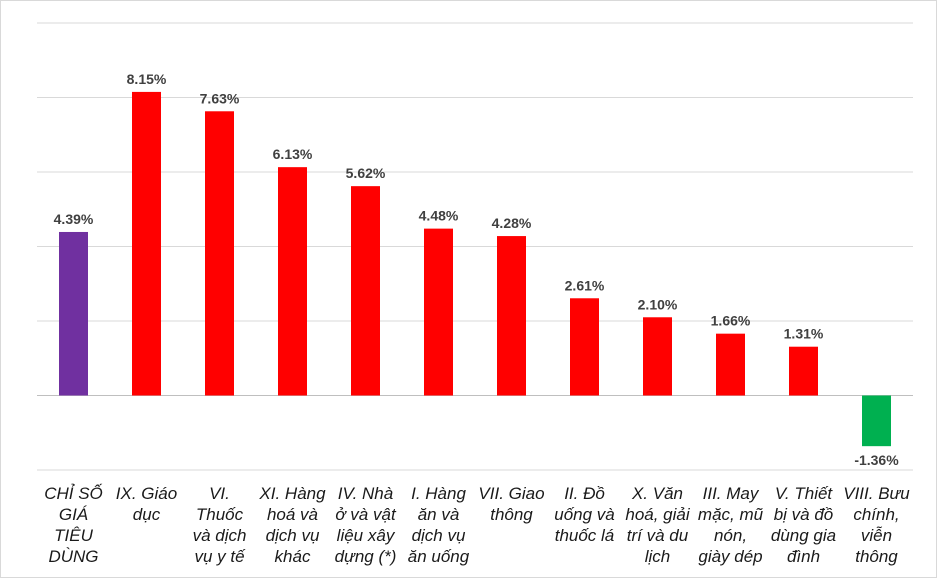 This screenshot has height=578, width=937. I want to click on category-label: IV. Nhà ở và vật liệu xây dựng (*), so click(366, 525).